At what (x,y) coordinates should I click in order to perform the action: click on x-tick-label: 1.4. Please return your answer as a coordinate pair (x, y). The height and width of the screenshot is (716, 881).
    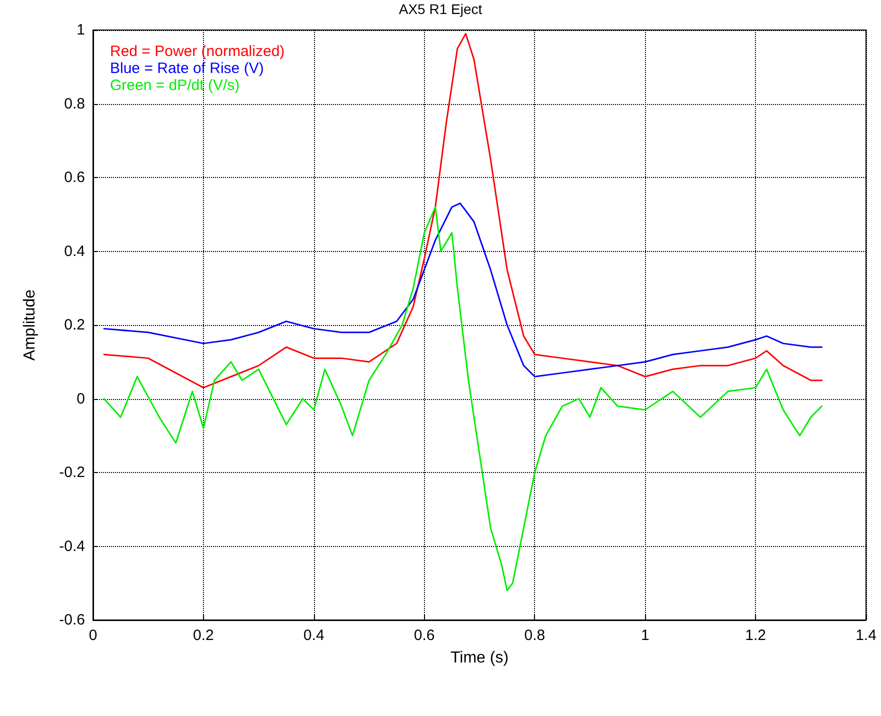
    Looking at the image, I should click on (866, 635).